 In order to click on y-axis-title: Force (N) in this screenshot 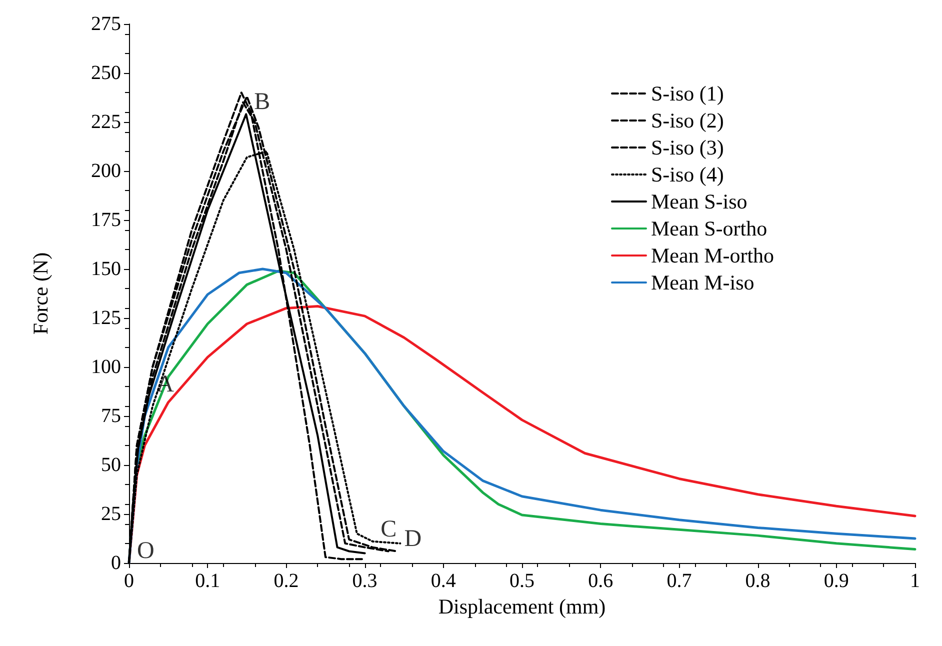, I will do `click(40, 293)`.